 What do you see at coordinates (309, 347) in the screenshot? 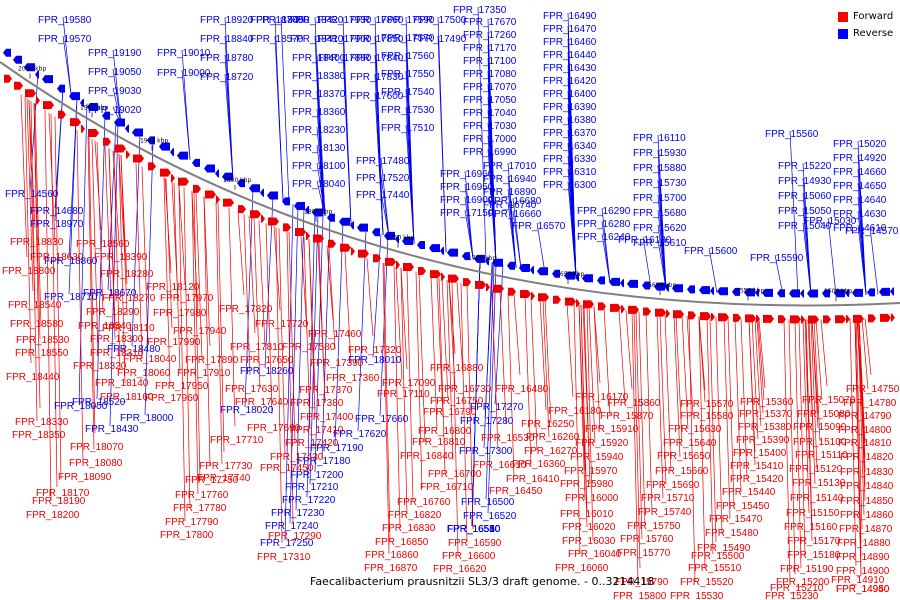
I see `forward-gene-label: FPR_17580` at bounding box center [309, 347].